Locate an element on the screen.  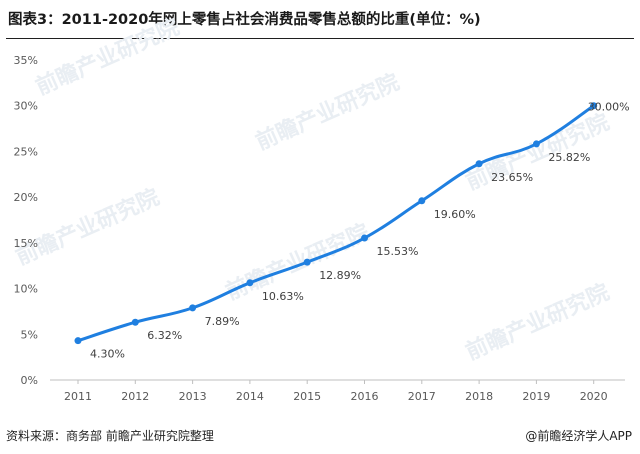
y-tick-label: 35% is located at coordinates (26, 60).